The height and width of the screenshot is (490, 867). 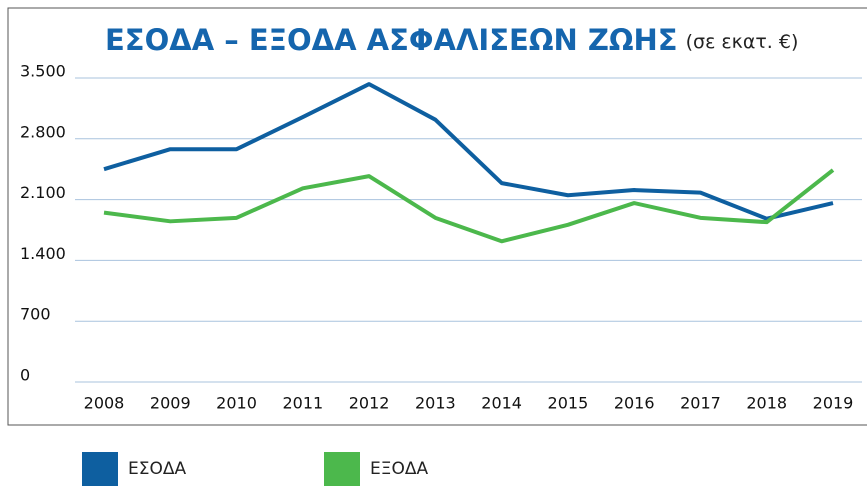 I want to click on y-tick-label: 0, so click(x=25, y=375).